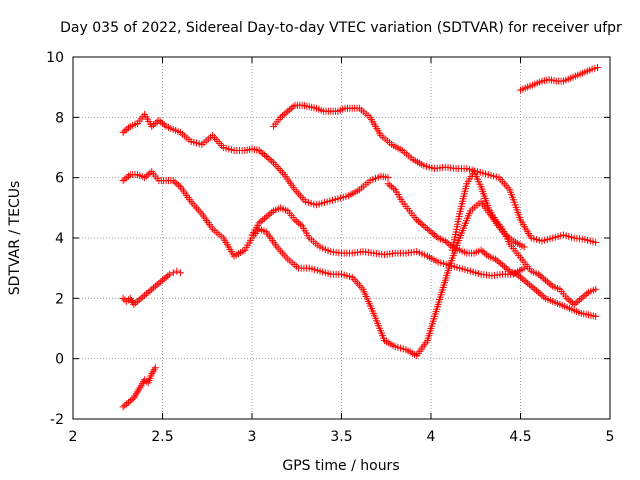  I want to click on y-tick-label: 0, so click(59, 360).